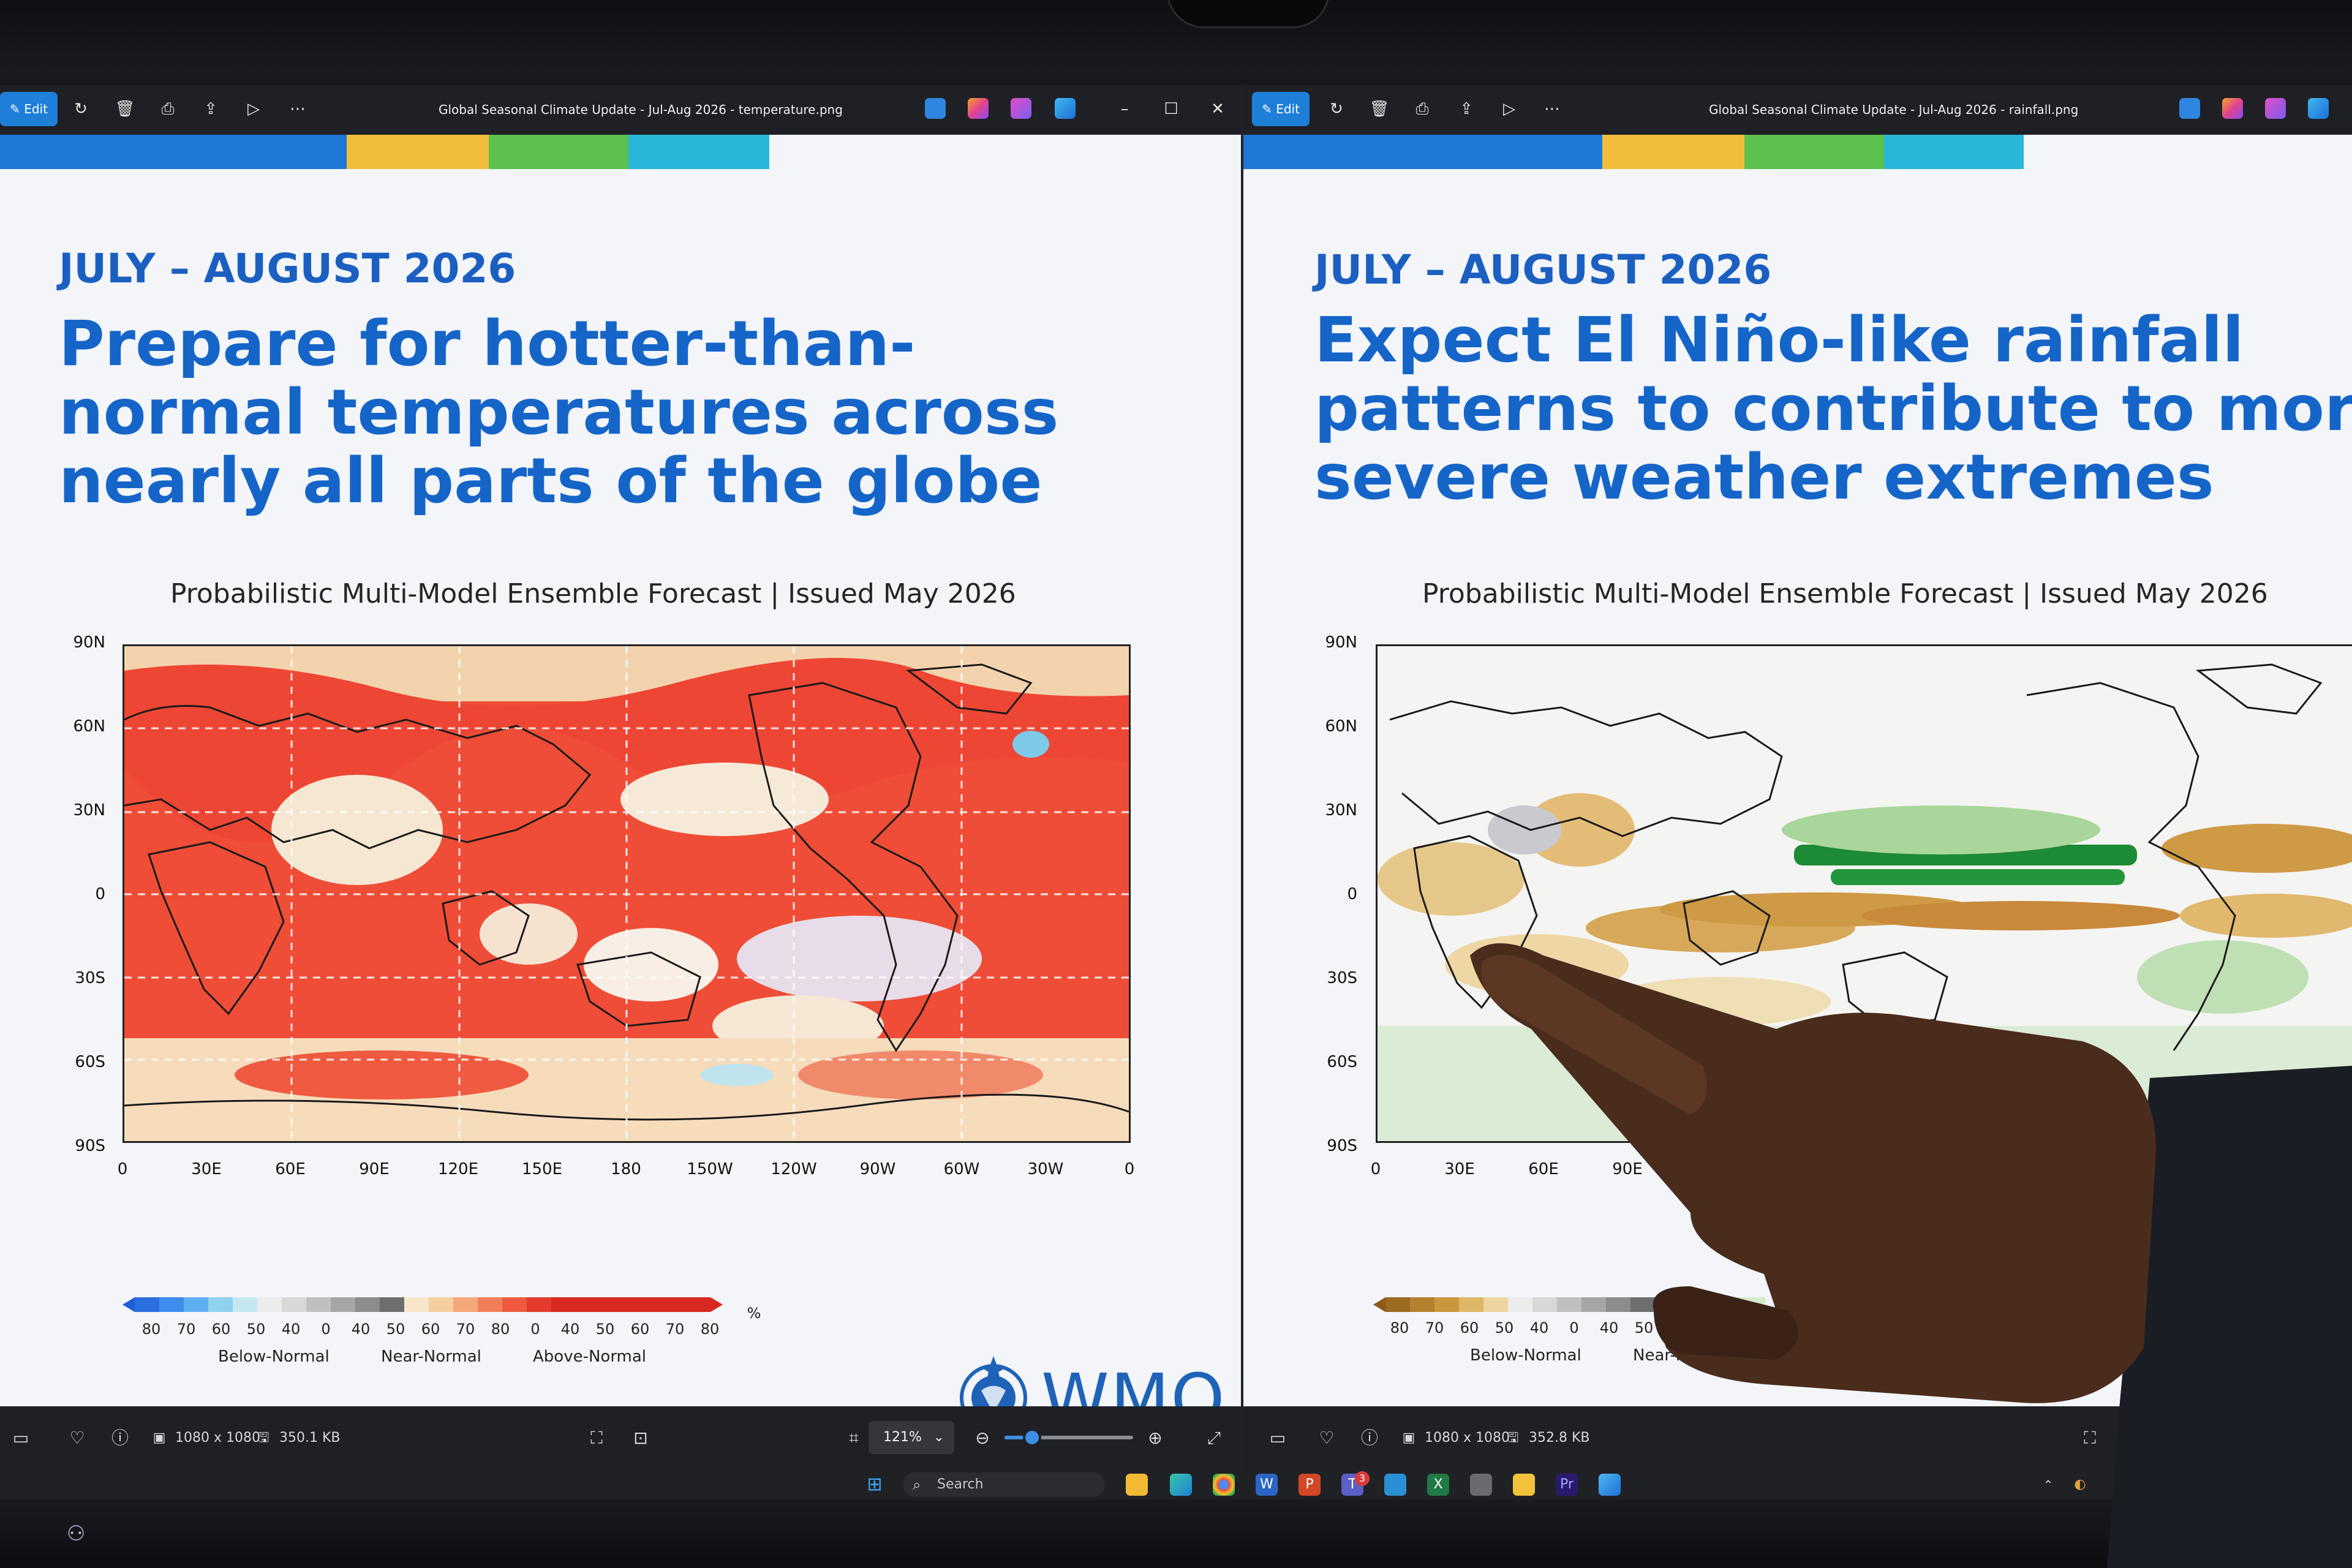  What do you see at coordinates (875, 1485) in the screenshot?
I see `windows-start-icon: ⊞` at bounding box center [875, 1485].